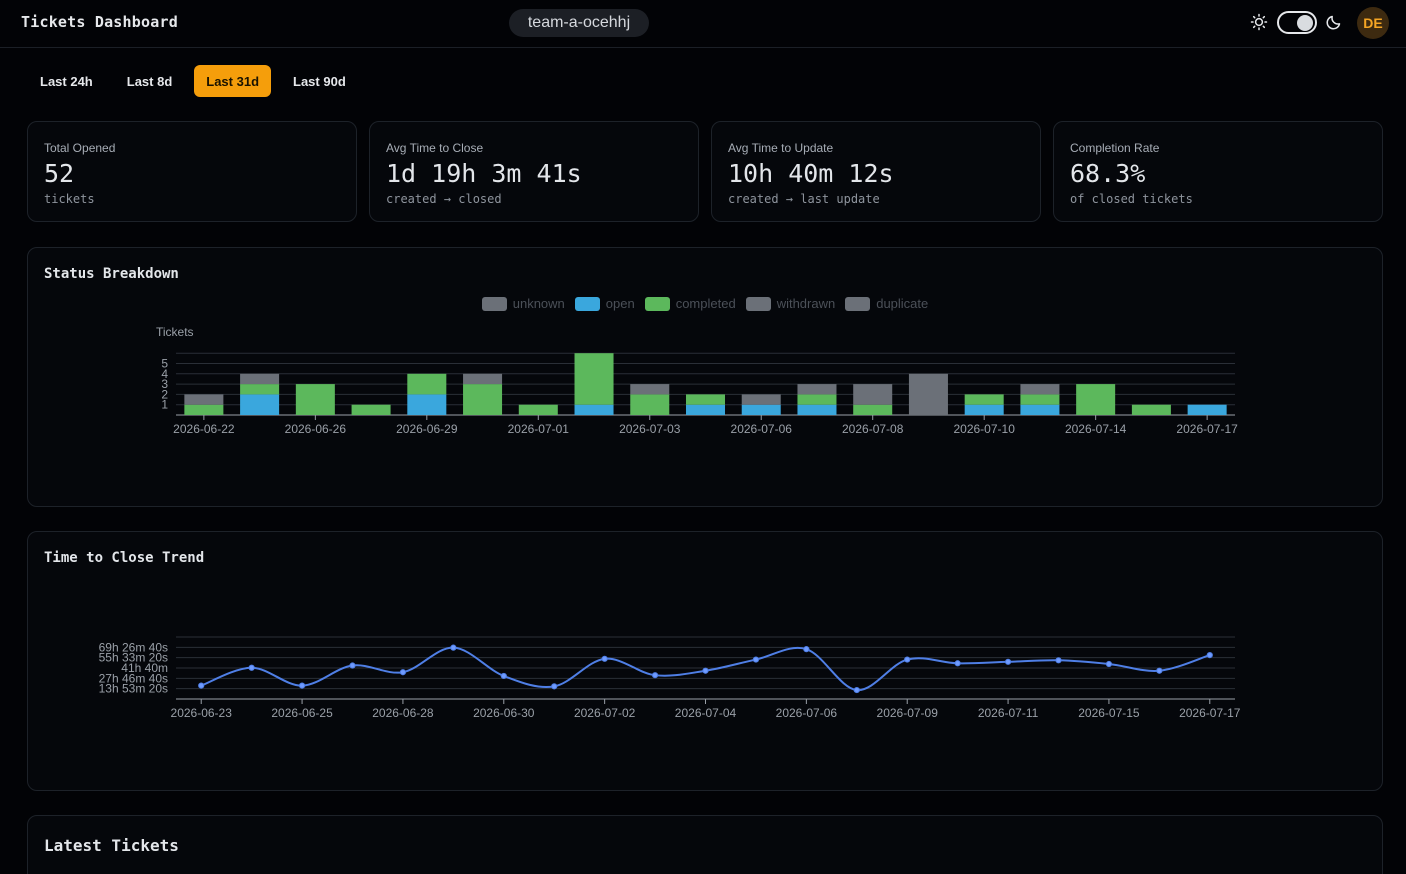 The height and width of the screenshot is (874, 1406). Describe the element at coordinates (133, 689) in the screenshot. I see `y-tick-label: 13h 53m 20s` at that location.